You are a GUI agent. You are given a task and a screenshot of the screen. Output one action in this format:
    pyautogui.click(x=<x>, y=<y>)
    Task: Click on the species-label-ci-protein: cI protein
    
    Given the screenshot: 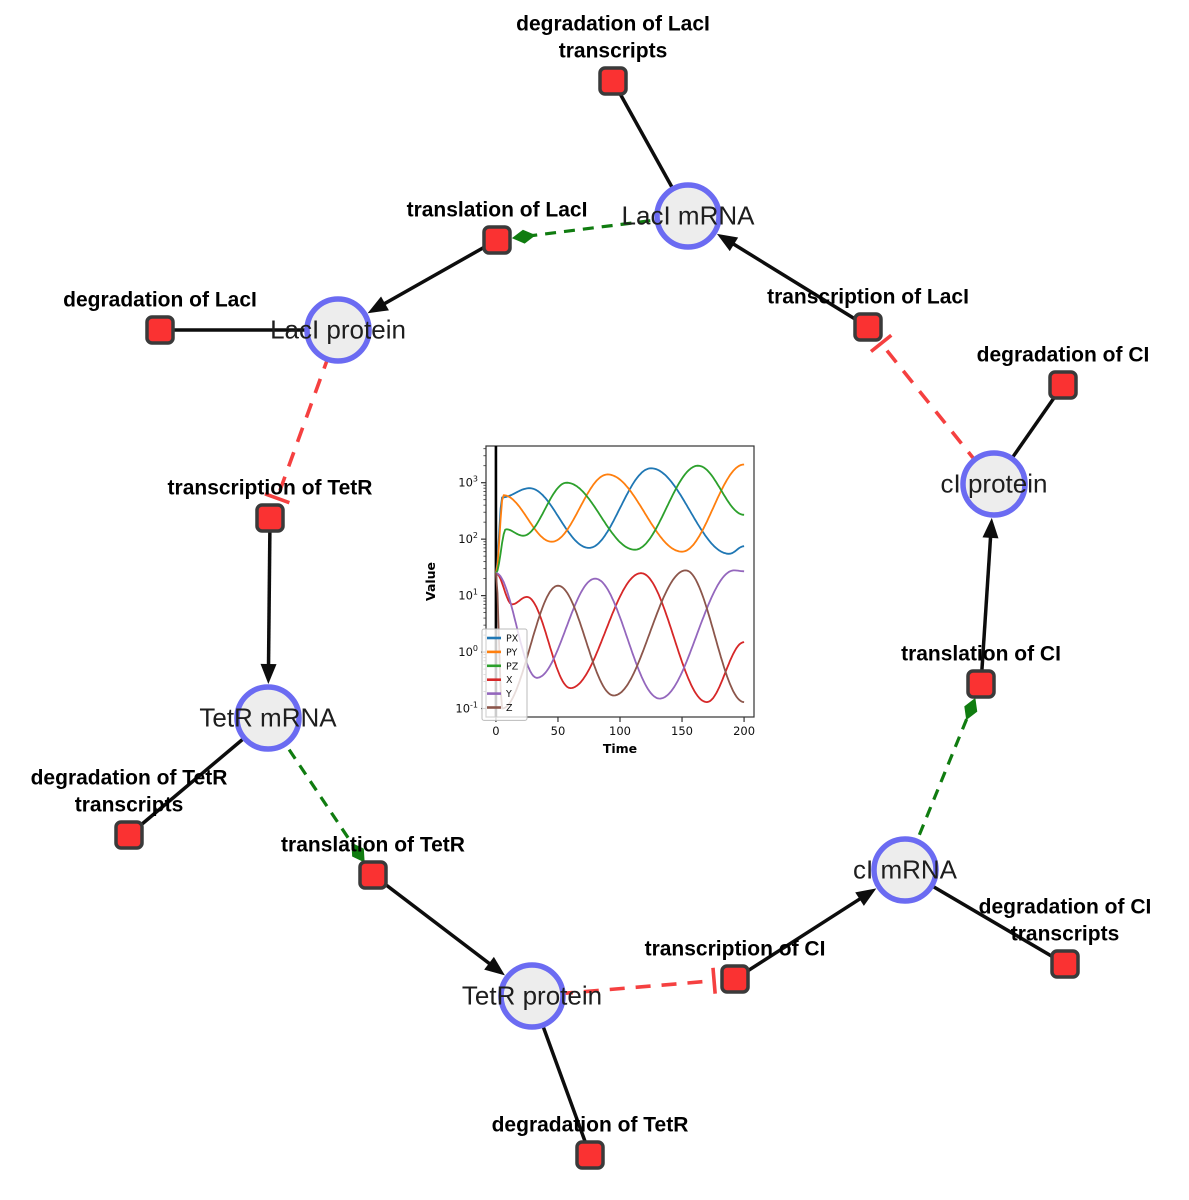 What is the action you would take?
    pyautogui.click(x=994, y=483)
    